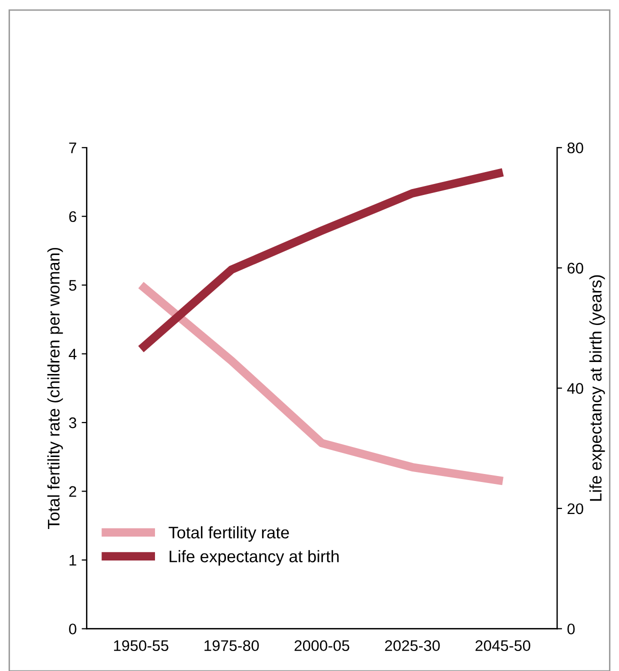 The width and height of the screenshot is (619, 671). What do you see at coordinates (231, 646) in the screenshot?
I see `x-tick-label: 1975-80` at bounding box center [231, 646].